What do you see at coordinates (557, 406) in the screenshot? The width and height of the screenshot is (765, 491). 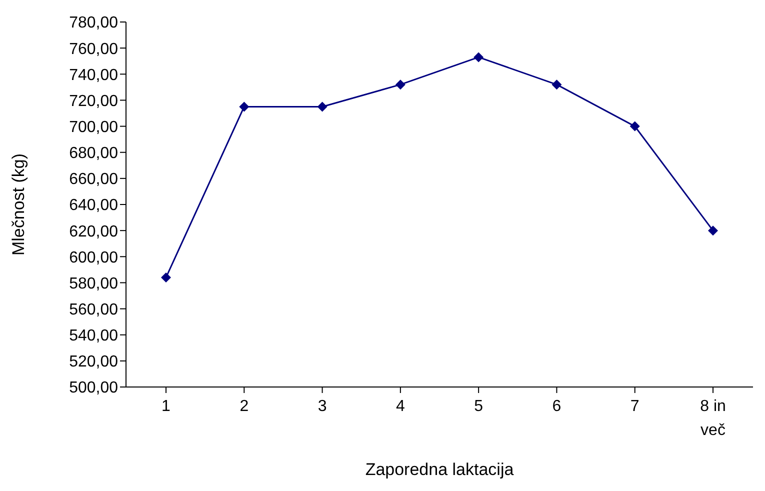 I see `x-tick-label: 6` at bounding box center [557, 406].